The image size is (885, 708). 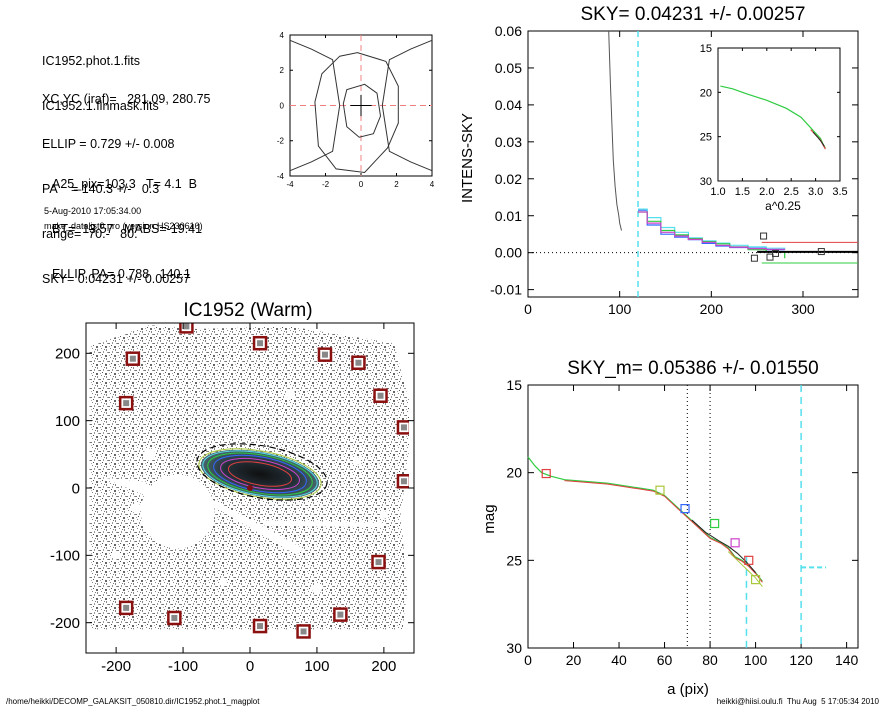 I want to click on mag-x-tick-label: 0, so click(x=528, y=660).